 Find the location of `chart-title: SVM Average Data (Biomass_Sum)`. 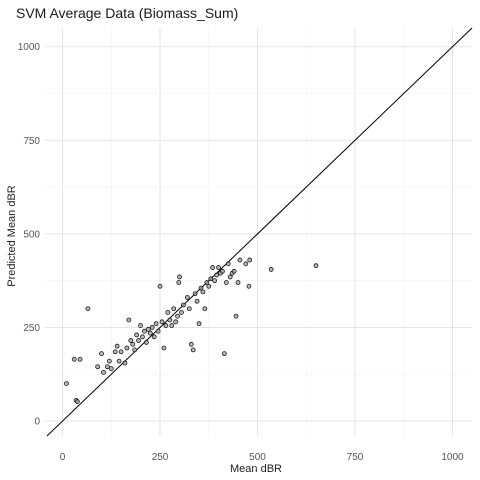

chart-title: SVM Average Data (Biomass_Sum) is located at coordinates (127, 13).